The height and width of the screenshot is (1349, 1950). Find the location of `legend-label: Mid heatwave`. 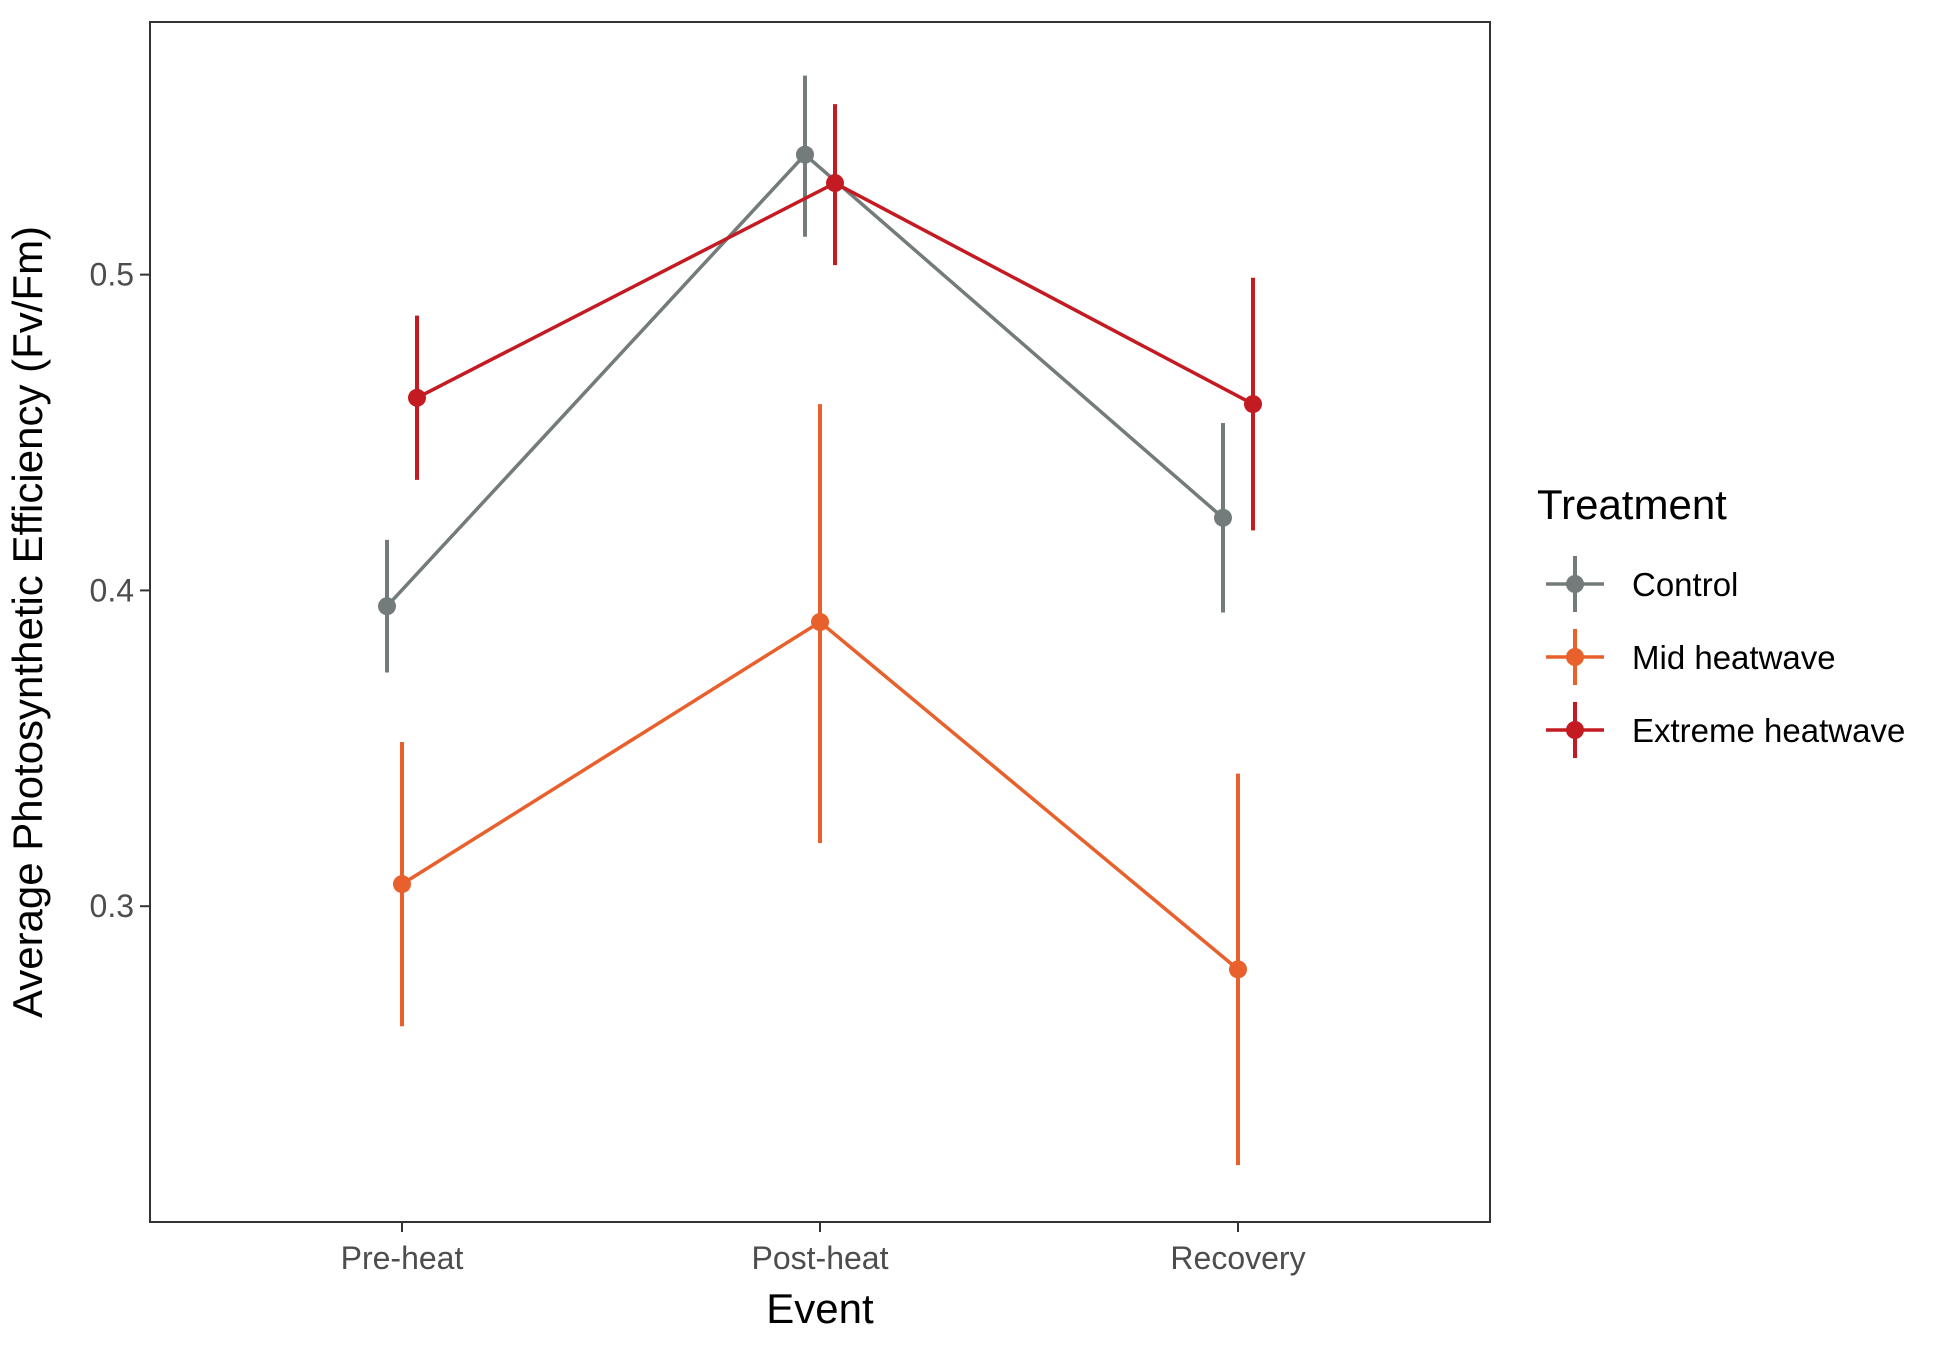

legend-label: Mid heatwave is located at coordinates (1734, 657).